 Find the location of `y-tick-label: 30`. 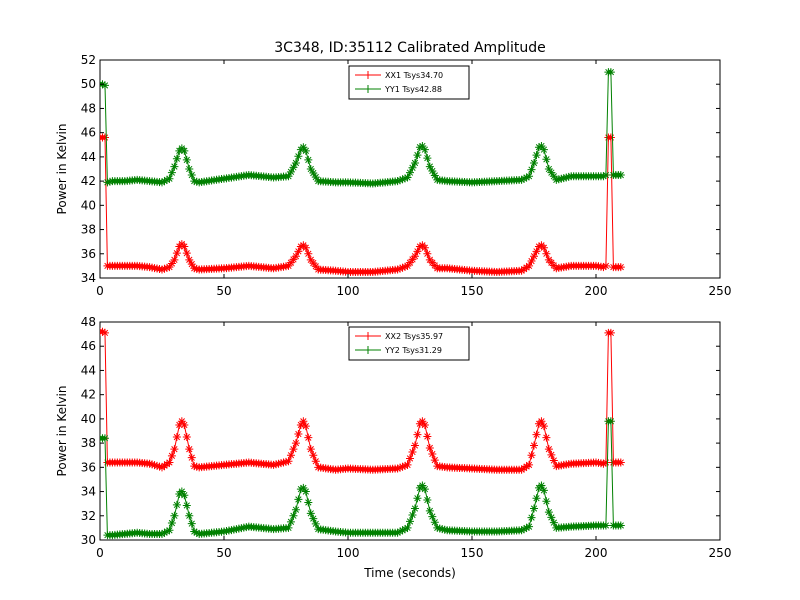

y-tick-label: 30 is located at coordinates (88, 540).